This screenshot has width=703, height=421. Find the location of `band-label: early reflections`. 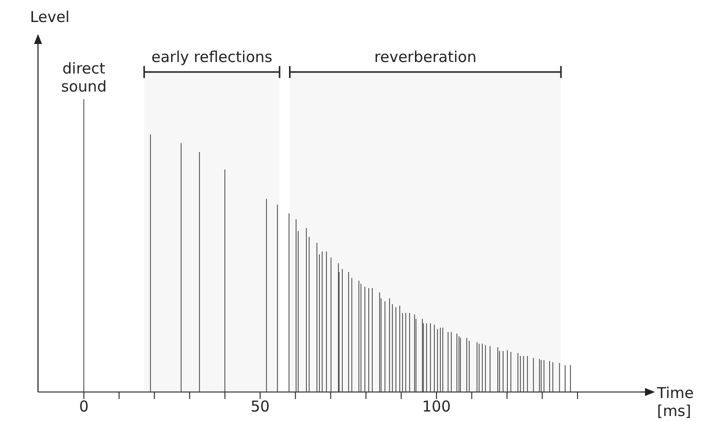

band-label: early reflections is located at coordinates (211, 57).